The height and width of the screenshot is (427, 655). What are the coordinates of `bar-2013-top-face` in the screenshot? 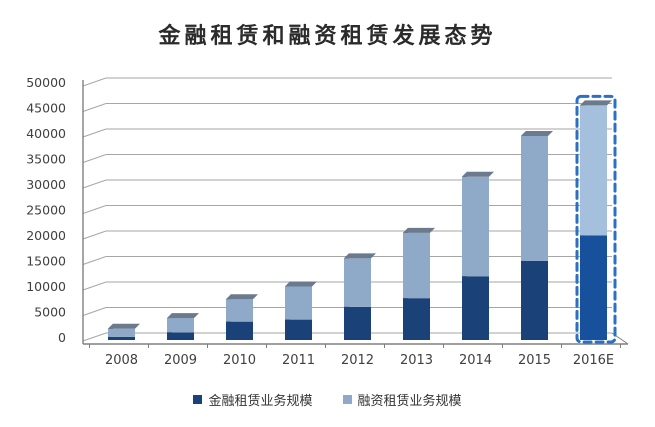 It's located at (419, 230).